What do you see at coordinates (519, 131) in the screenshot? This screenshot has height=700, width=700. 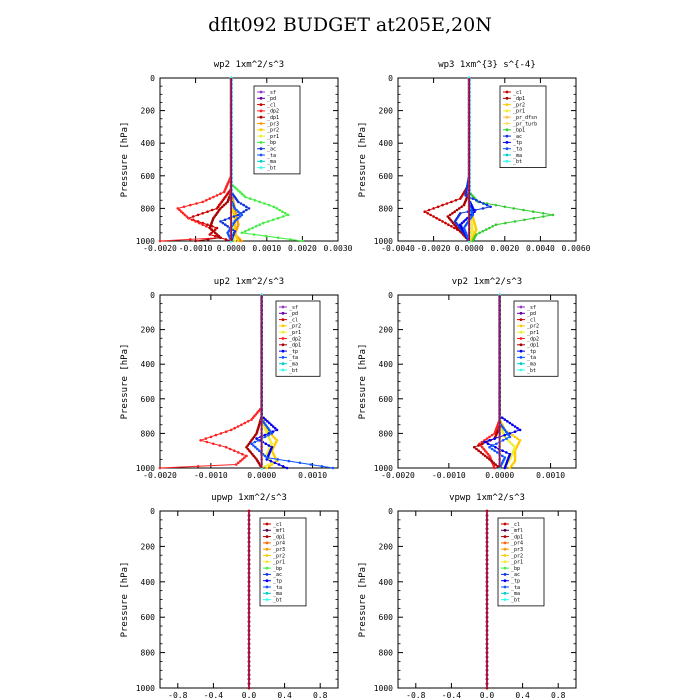 I see `wp3-legend-label: _bp1` at bounding box center [519, 131].